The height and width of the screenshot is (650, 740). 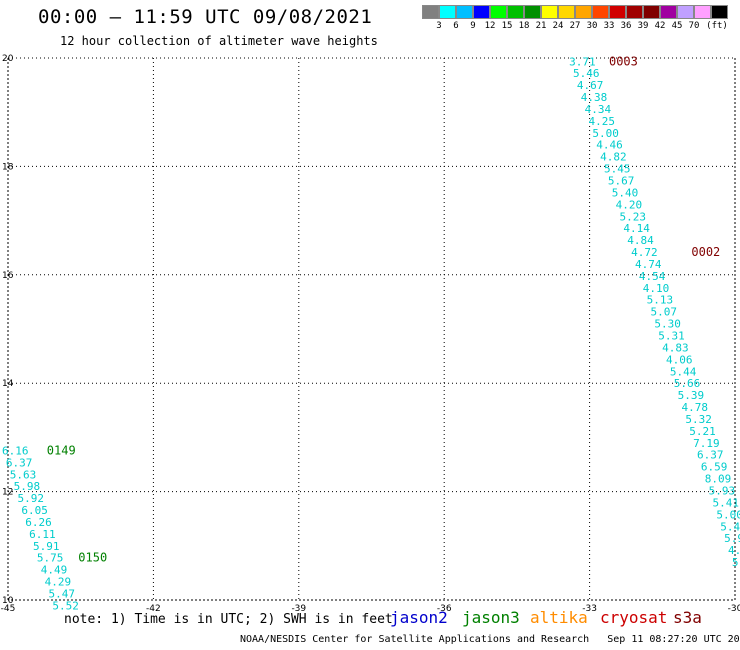 I want to click on color-scale-bar, so click(x=575, y=12).